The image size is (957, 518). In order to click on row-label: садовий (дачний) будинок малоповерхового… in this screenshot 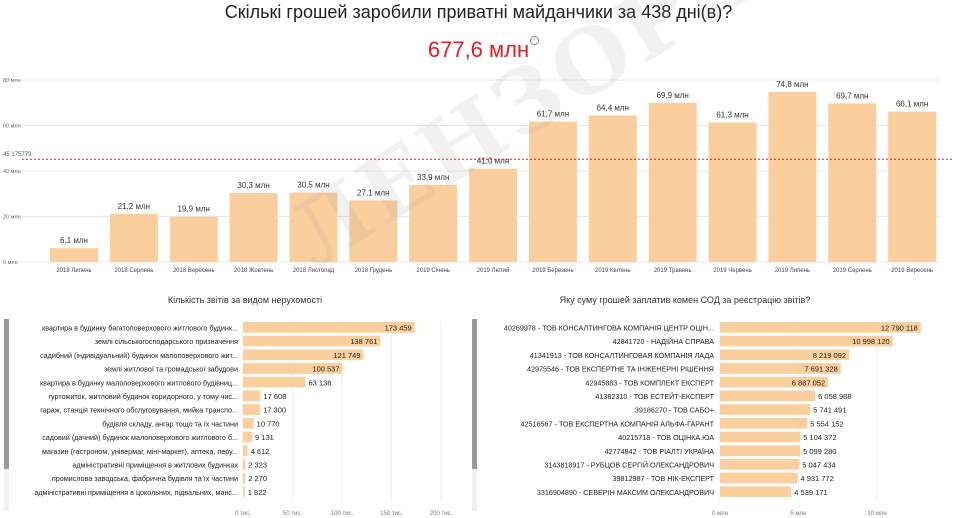, I will do `click(140, 437)`.